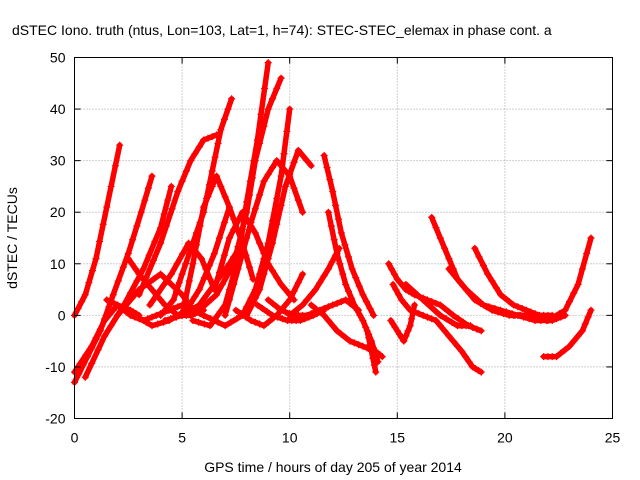 The height and width of the screenshot is (480, 640). What do you see at coordinates (182, 438) in the screenshot?
I see `x-tick-label: 5` at bounding box center [182, 438].